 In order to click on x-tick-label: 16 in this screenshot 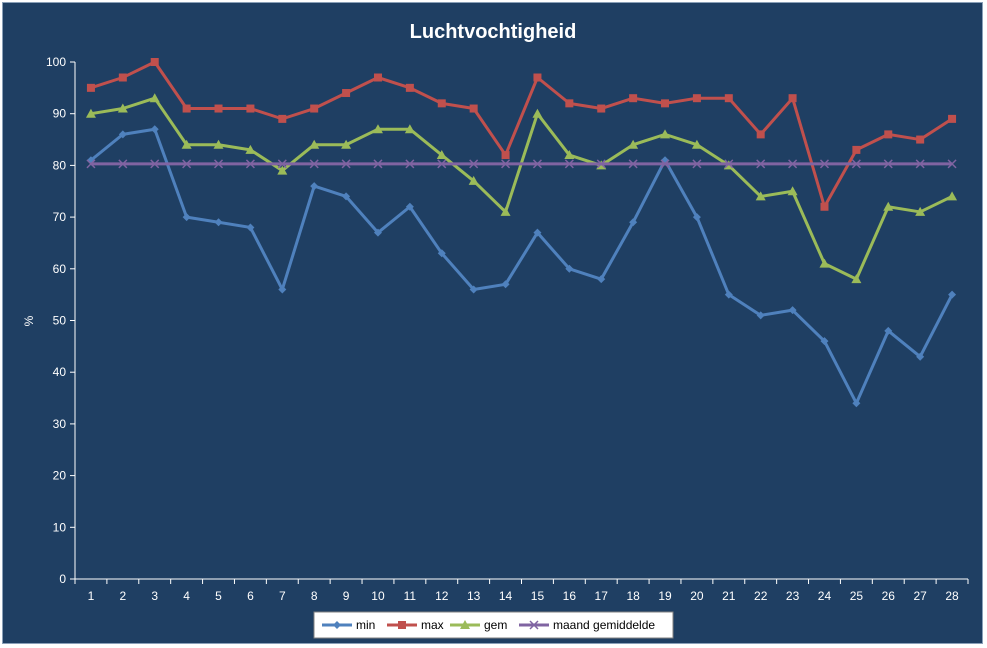, I will do `click(570, 596)`.